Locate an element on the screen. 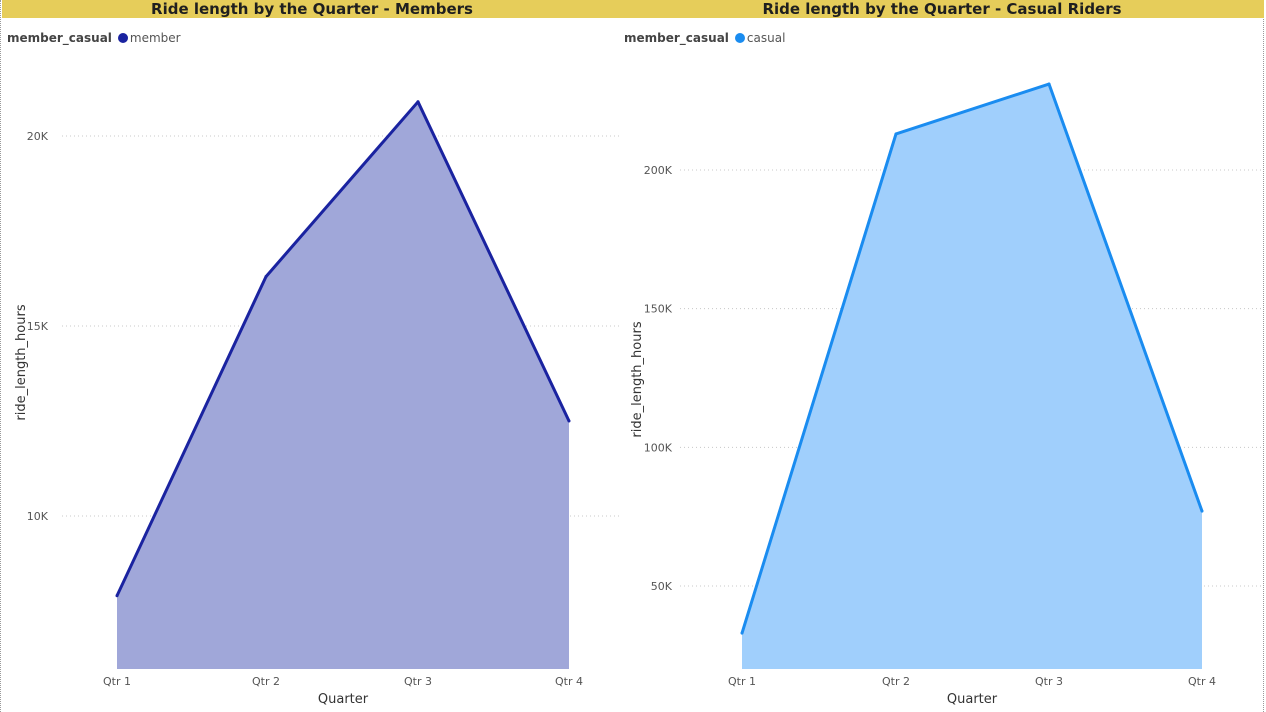  y-tick-label: 15K is located at coordinates (38, 326).